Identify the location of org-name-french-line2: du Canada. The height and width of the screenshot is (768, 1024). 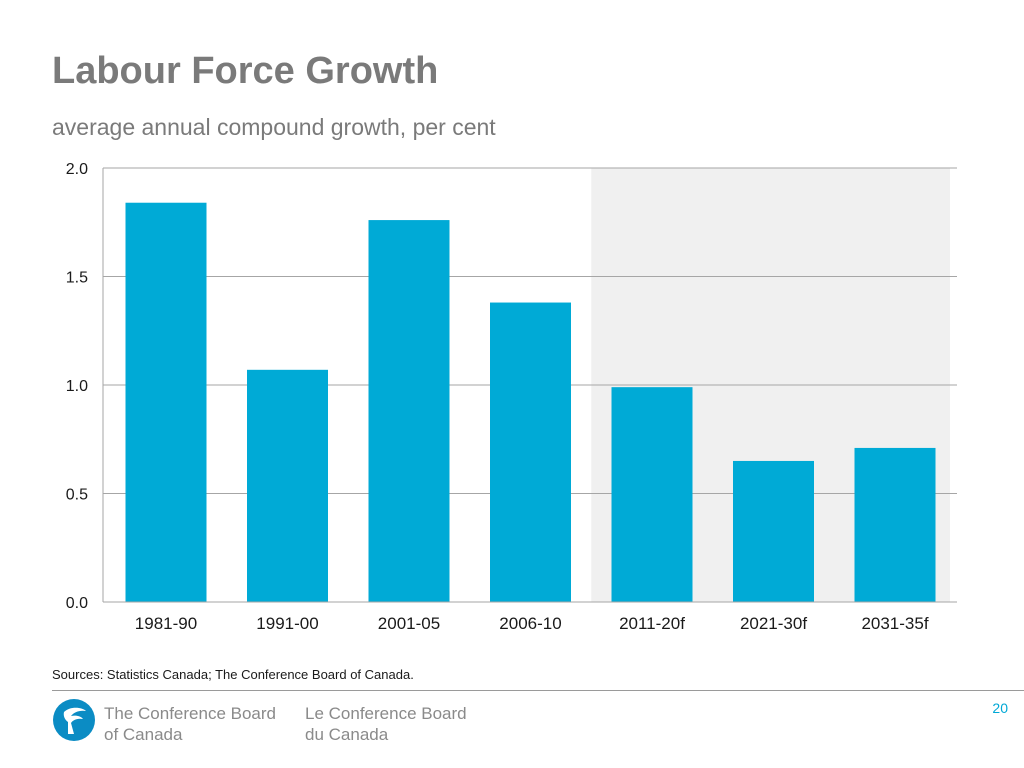
(347, 734).